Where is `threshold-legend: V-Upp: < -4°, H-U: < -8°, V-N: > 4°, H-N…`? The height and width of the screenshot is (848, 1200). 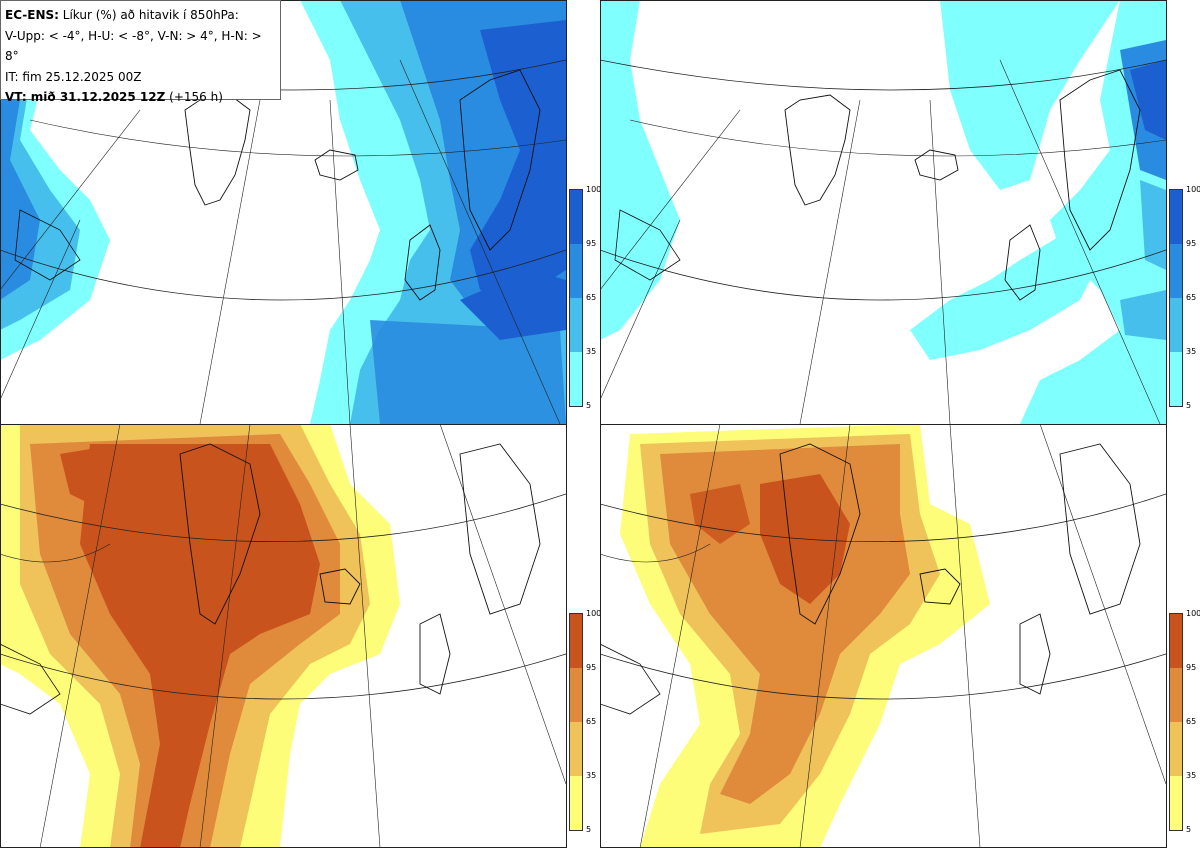
threshold-legend: V-Upp: < -4°, H-U: < -8°, V-N: > 4°, H-N… is located at coordinates (133, 46).